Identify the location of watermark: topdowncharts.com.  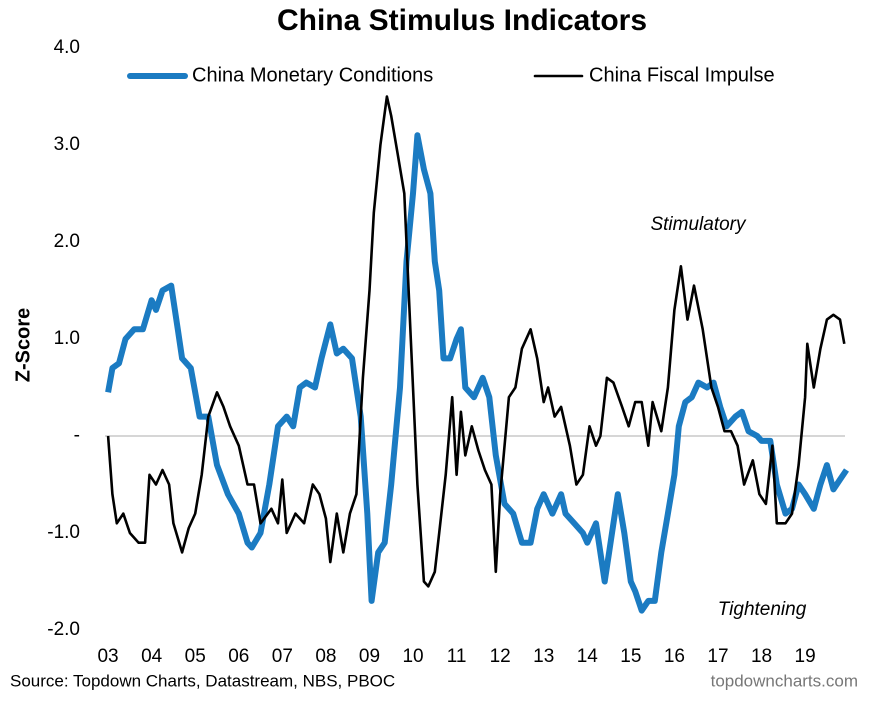
(784, 680).